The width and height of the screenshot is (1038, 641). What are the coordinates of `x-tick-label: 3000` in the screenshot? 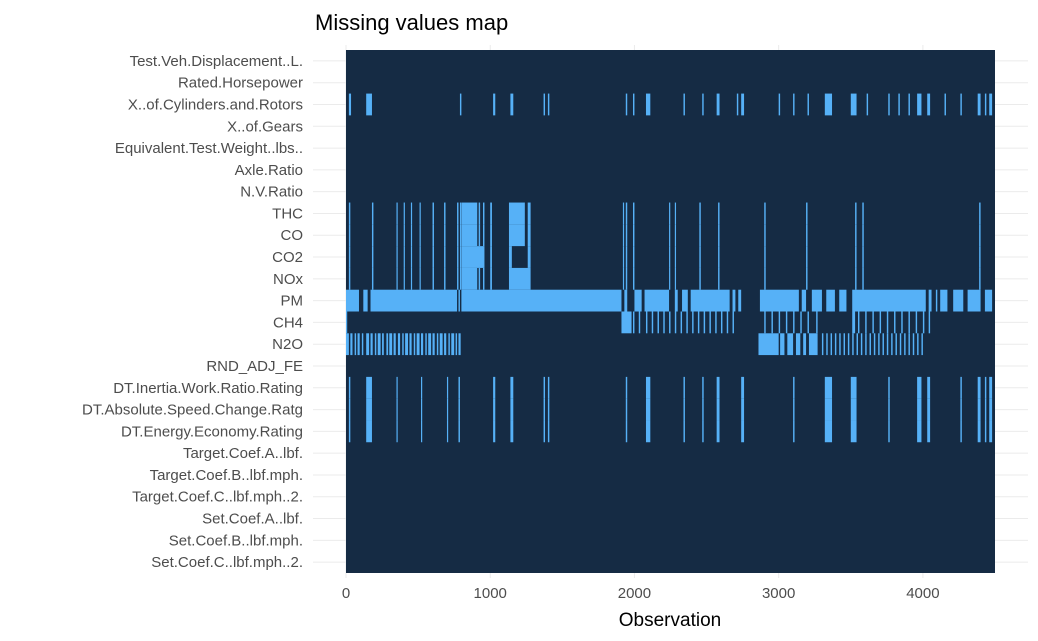 It's located at (778, 593).